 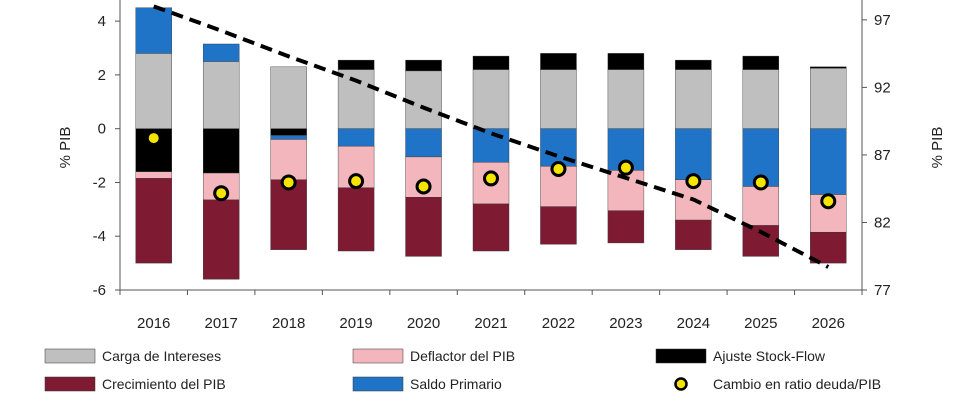 What do you see at coordinates (462, 356) in the screenshot?
I see `legend-label-deflactor: Deflactor del PIB` at bounding box center [462, 356].